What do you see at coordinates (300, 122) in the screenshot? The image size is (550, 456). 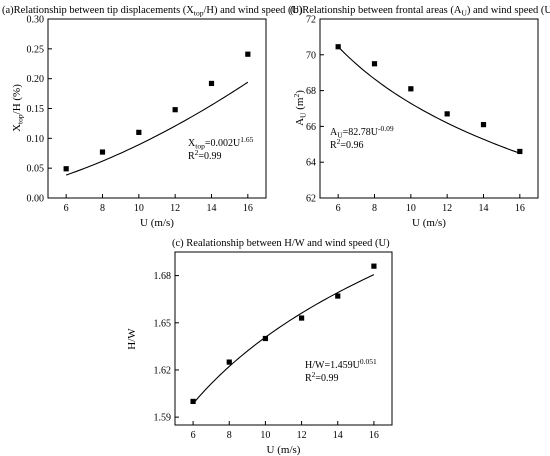 I see `y-label-text: A` at bounding box center [300, 122].